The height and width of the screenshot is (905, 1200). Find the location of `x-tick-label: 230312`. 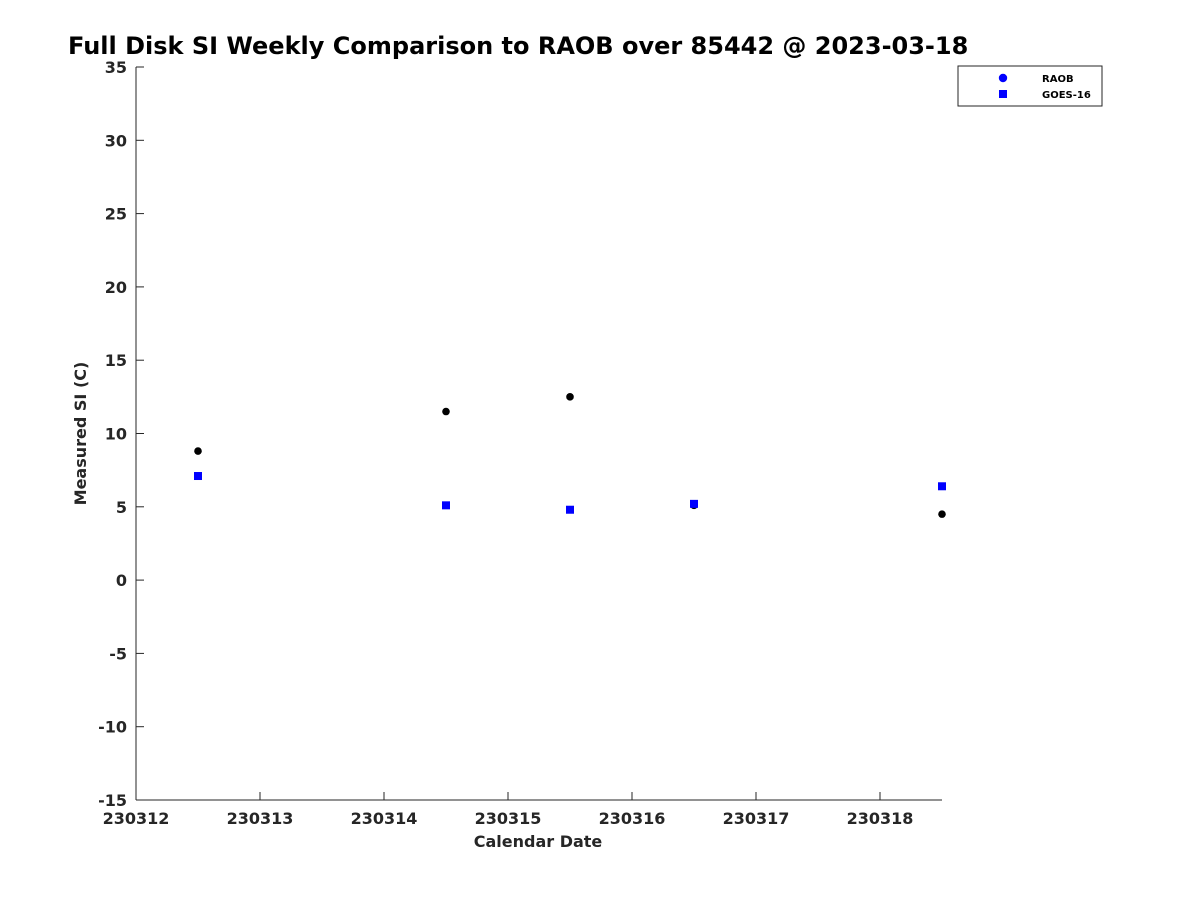

x-tick-label: 230312 is located at coordinates (136, 818).